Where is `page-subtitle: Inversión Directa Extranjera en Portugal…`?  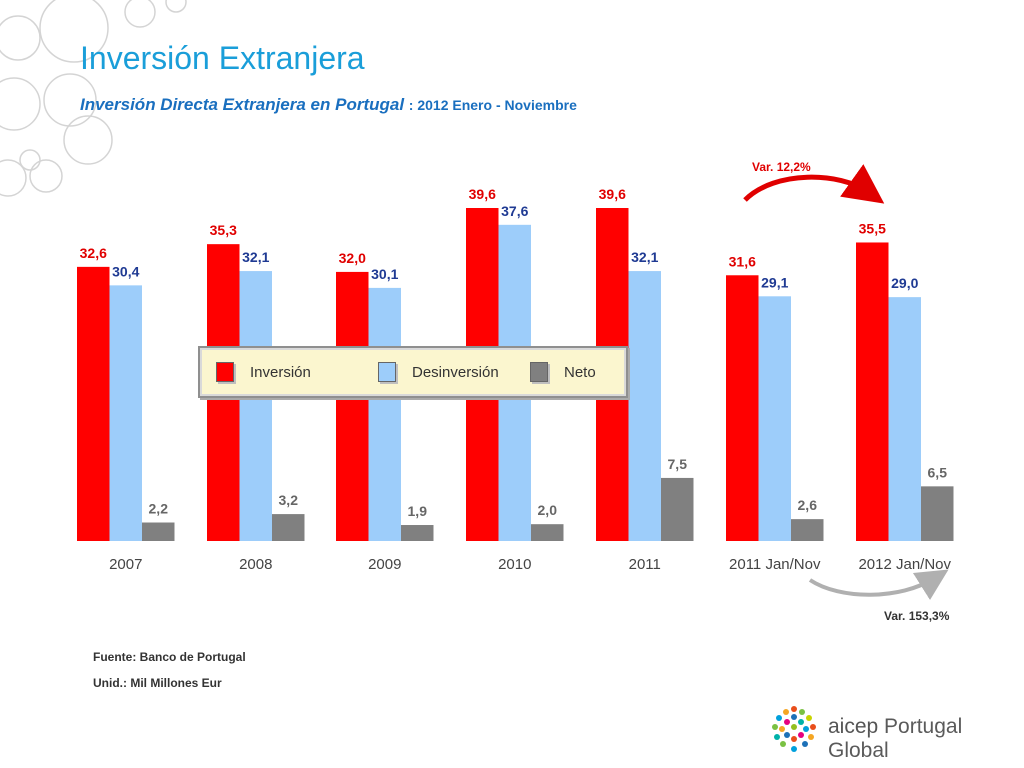 page-subtitle: Inversión Directa Extranjera en Portugal… is located at coordinates (328, 105).